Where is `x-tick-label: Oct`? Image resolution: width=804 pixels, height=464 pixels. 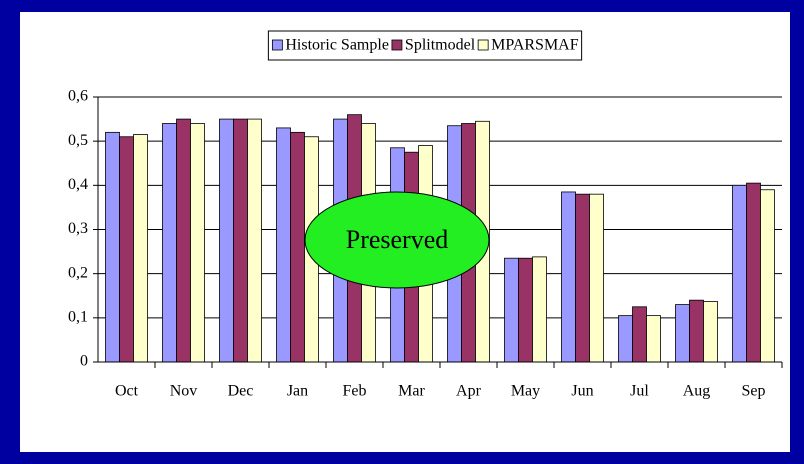
x-tick-label: Oct is located at coordinates (127, 391).